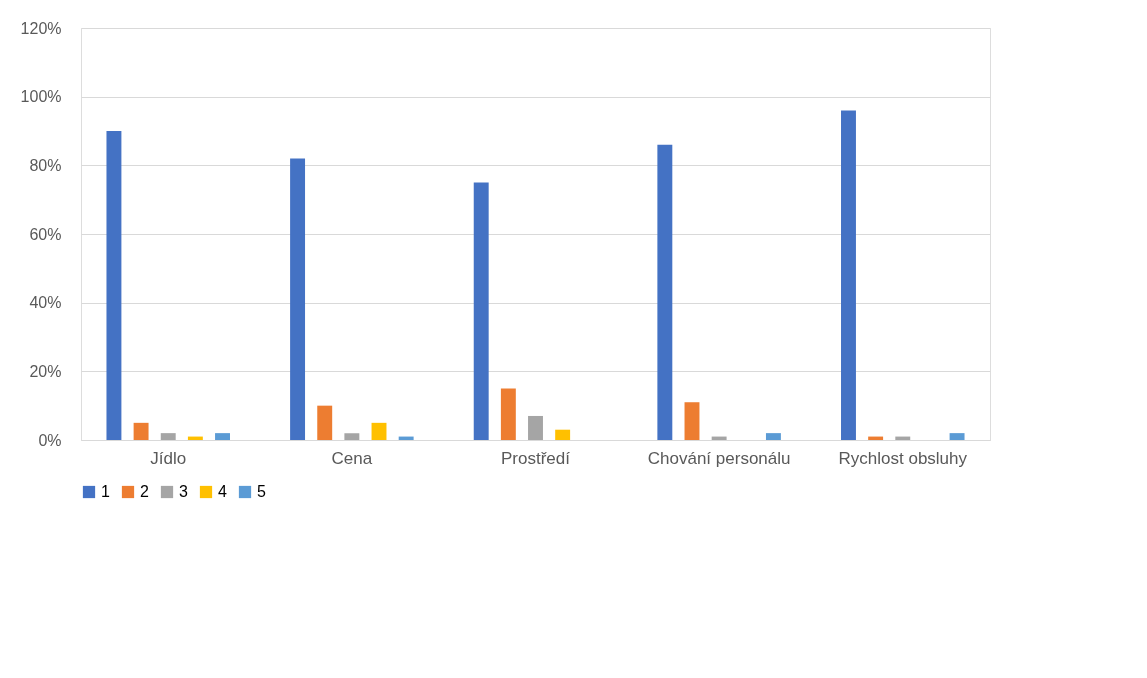  What do you see at coordinates (105, 491) in the screenshot?
I see `legend-label: 1` at bounding box center [105, 491].